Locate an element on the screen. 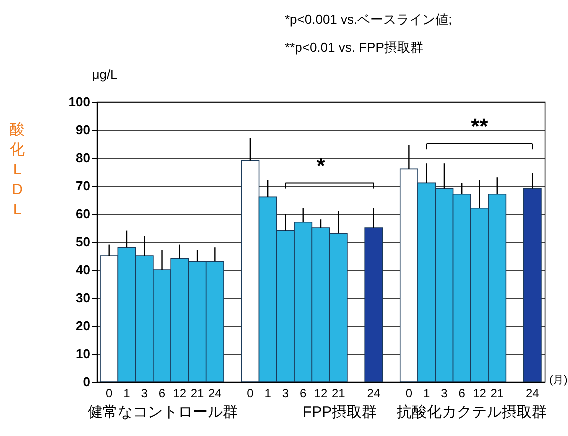  text: 健常なコントロール群 is located at coordinates (163, 412).